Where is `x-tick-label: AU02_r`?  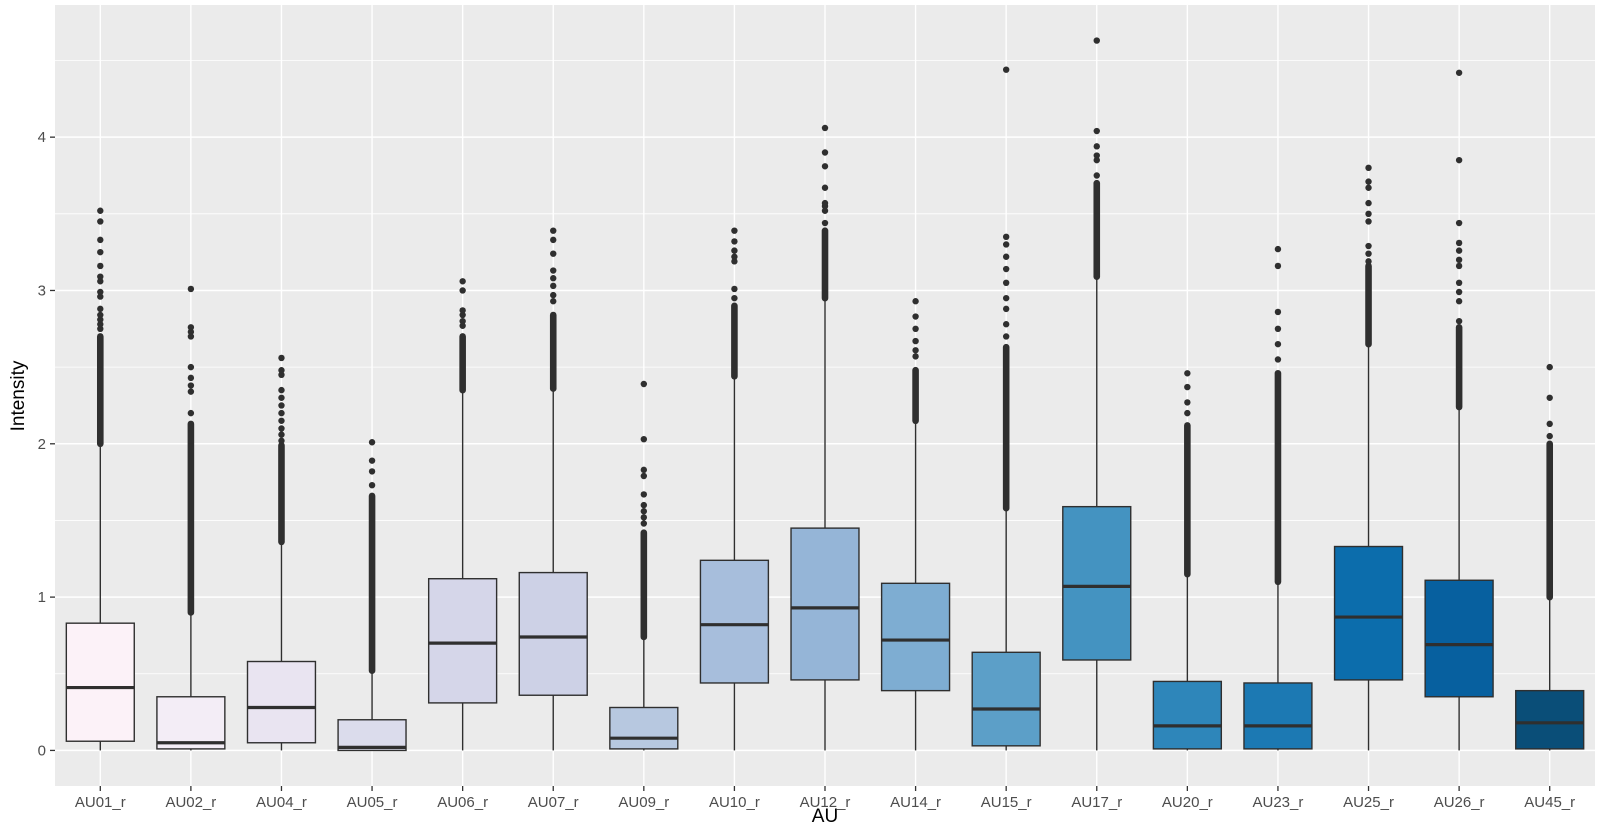
x-tick-label: AU02_r is located at coordinates (190, 802).